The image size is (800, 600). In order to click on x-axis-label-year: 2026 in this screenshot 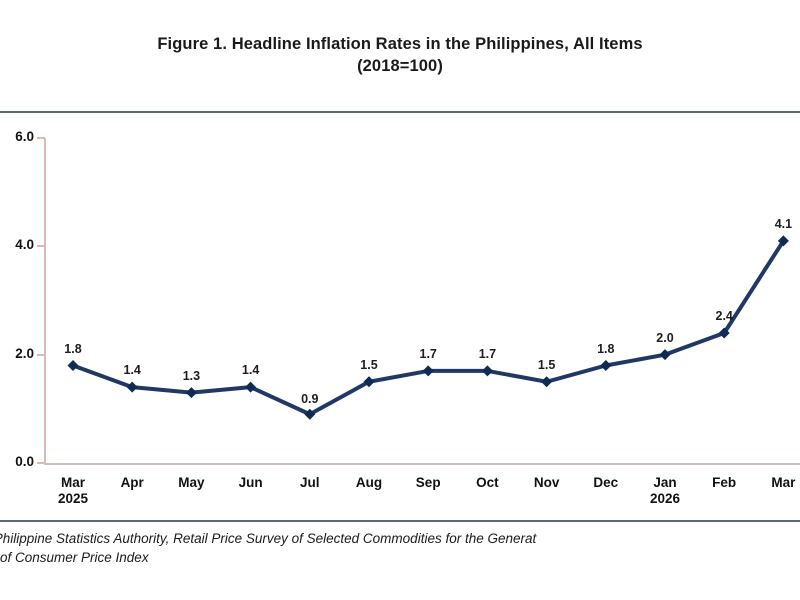, I will do `click(665, 498)`.